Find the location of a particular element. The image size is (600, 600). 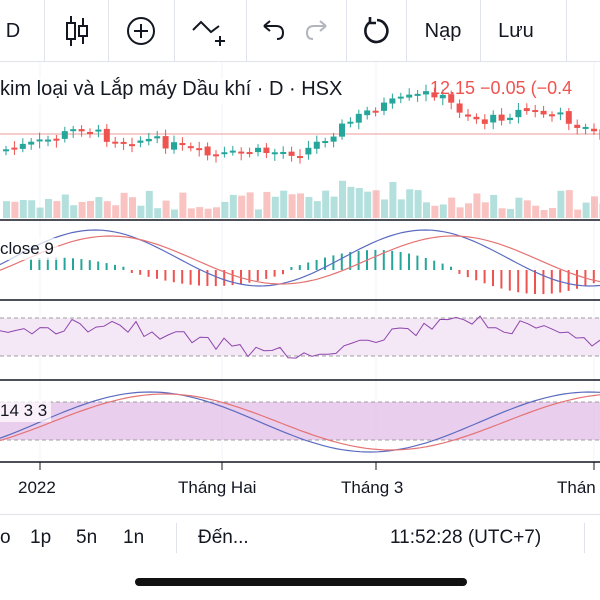

range-button: o is located at coordinates (5, 538).